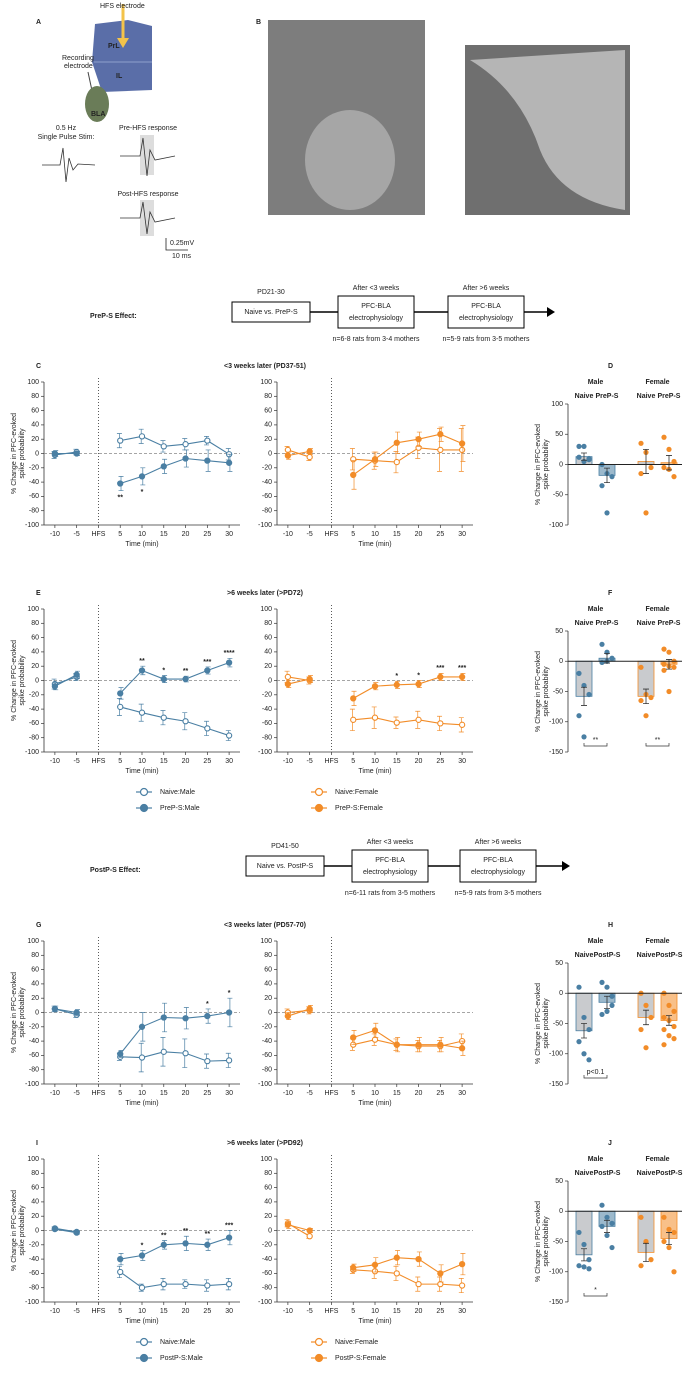 The width and height of the screenshot is (685, 1387). What do you see at coordinates (123, 43) in the screenshot?
I see `hfs-arrowhead` at bounding box center [123, 43].